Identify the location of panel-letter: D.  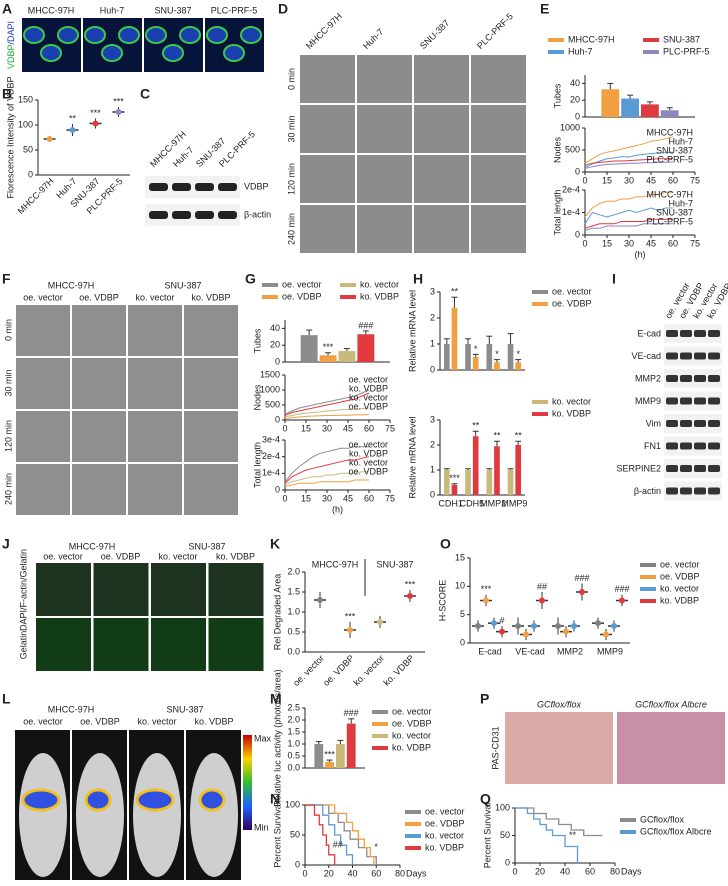
(283, 9).